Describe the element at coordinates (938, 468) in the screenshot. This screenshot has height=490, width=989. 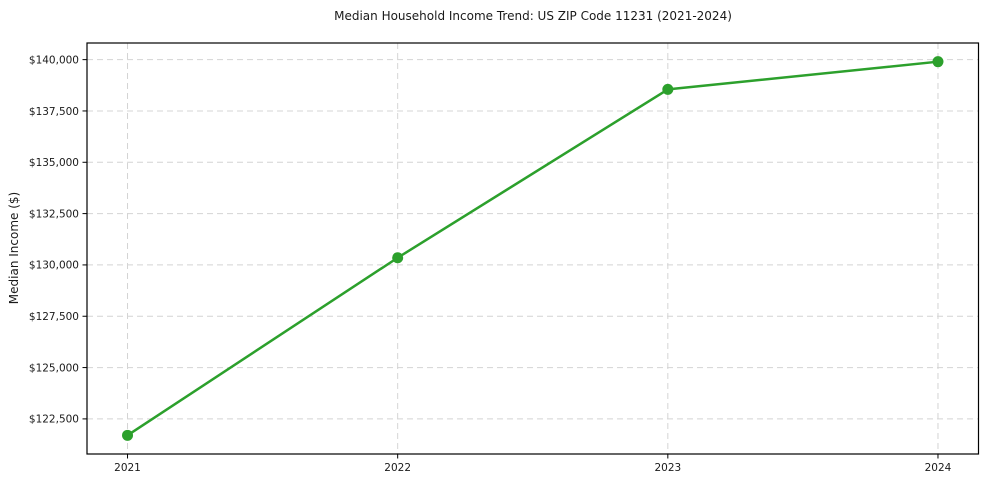
I see `x-tick-label: 2024` at that location.